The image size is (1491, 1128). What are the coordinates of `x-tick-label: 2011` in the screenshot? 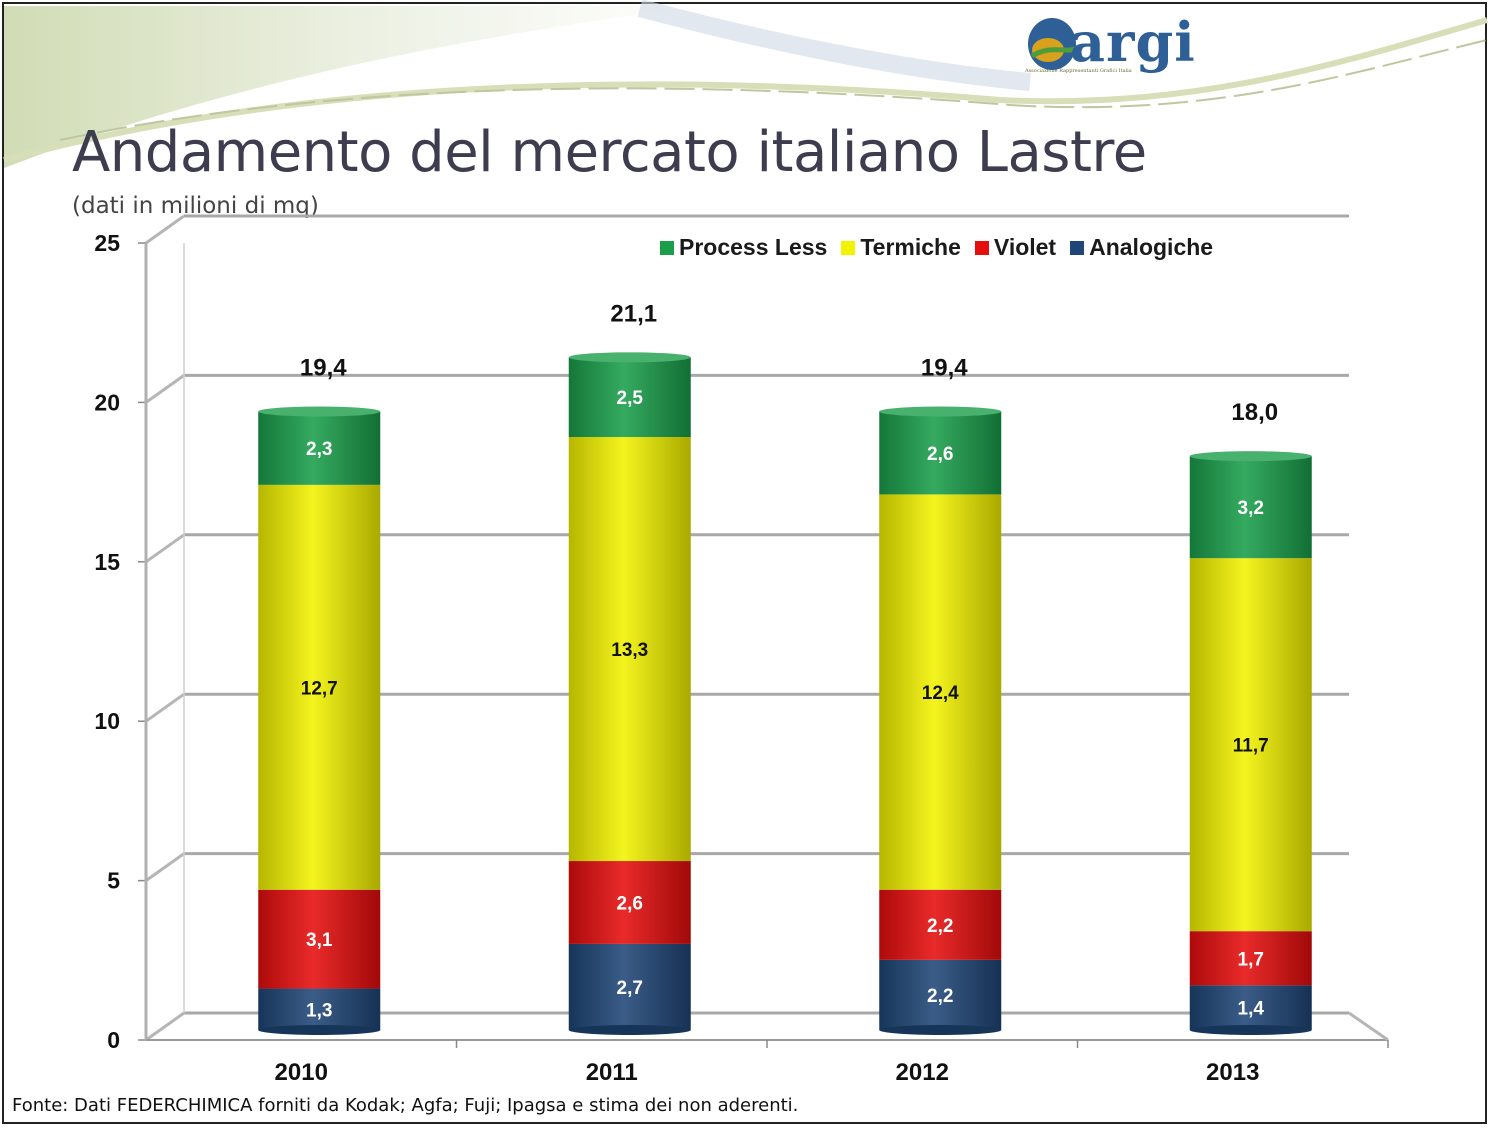 It's located at (612, 1072).